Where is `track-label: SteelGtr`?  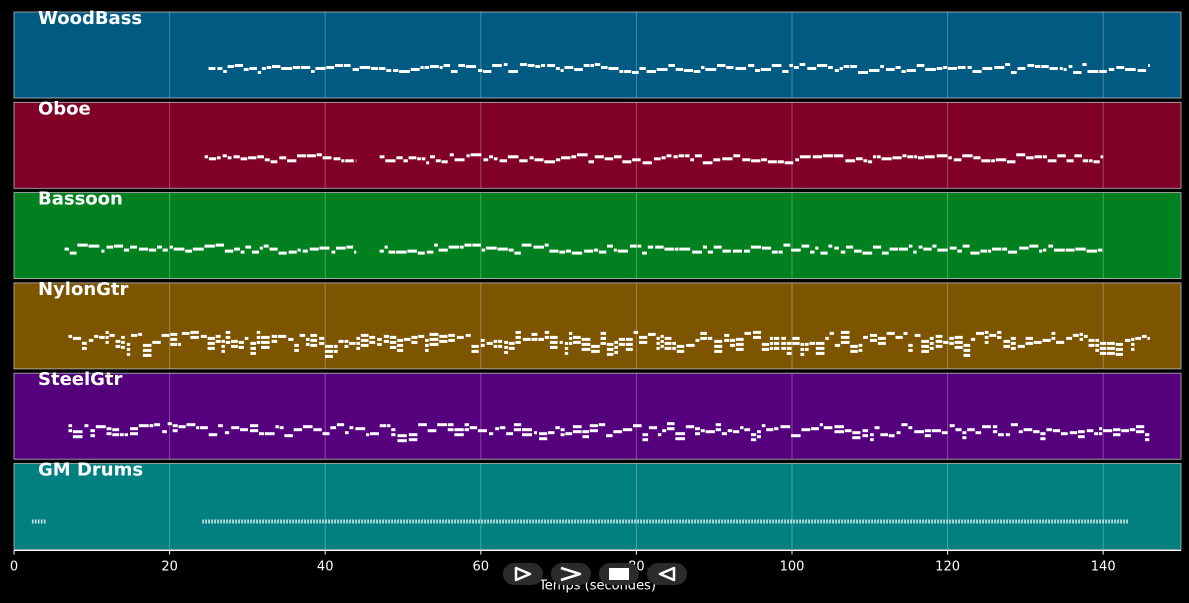 track-label: SteelGtr is located at coordinates (80, 379).